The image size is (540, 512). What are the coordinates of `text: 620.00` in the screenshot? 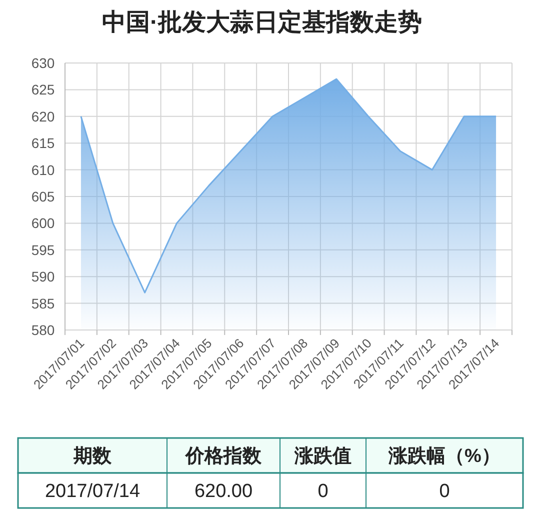 It's located at (223, 491).